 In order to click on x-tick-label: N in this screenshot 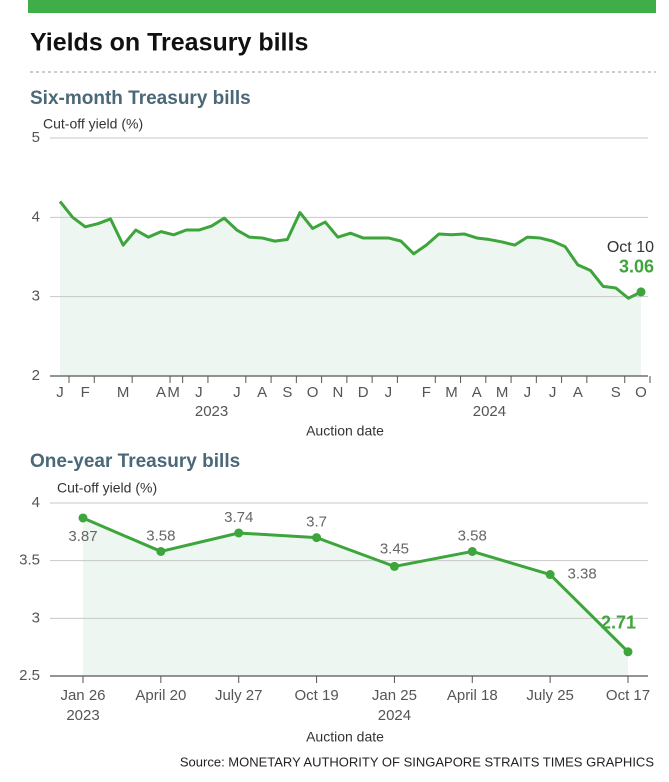, I will do `click(337, 392)`.